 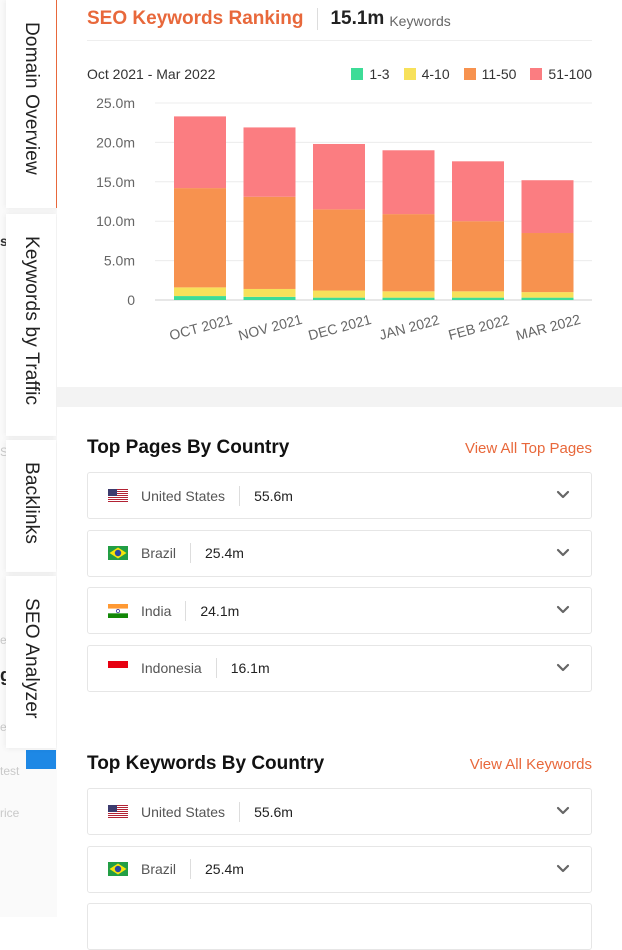 I want to click on background-text-fragment: test, so click(x=10, y=771).